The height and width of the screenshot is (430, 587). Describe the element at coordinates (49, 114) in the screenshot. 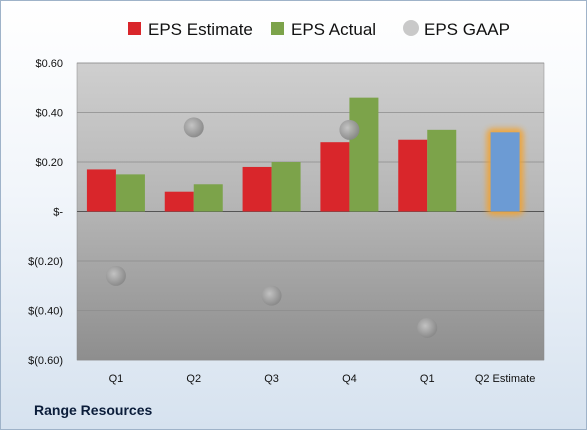

I see `y-tick-label: $0.40` at that location.